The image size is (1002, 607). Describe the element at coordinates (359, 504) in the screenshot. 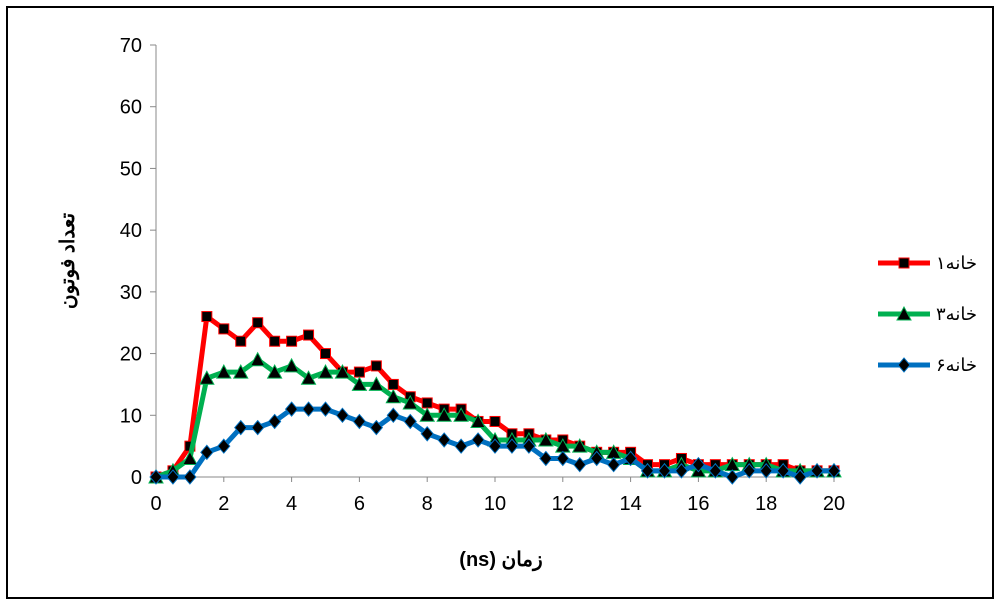

I see `x-tick-label: 6` at that location.